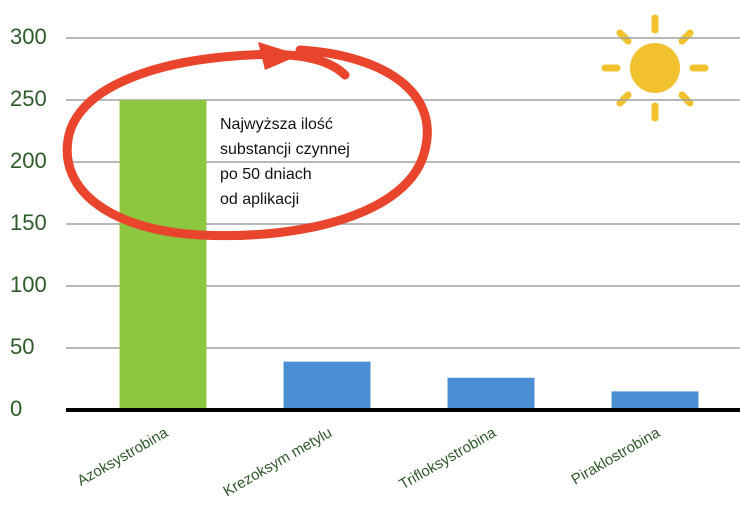 The image size is (740, 520). What do you see at coordinates (28, 98) in the screenshot?
I see `y-tick-label: 250` at bounding box center [28, 98].